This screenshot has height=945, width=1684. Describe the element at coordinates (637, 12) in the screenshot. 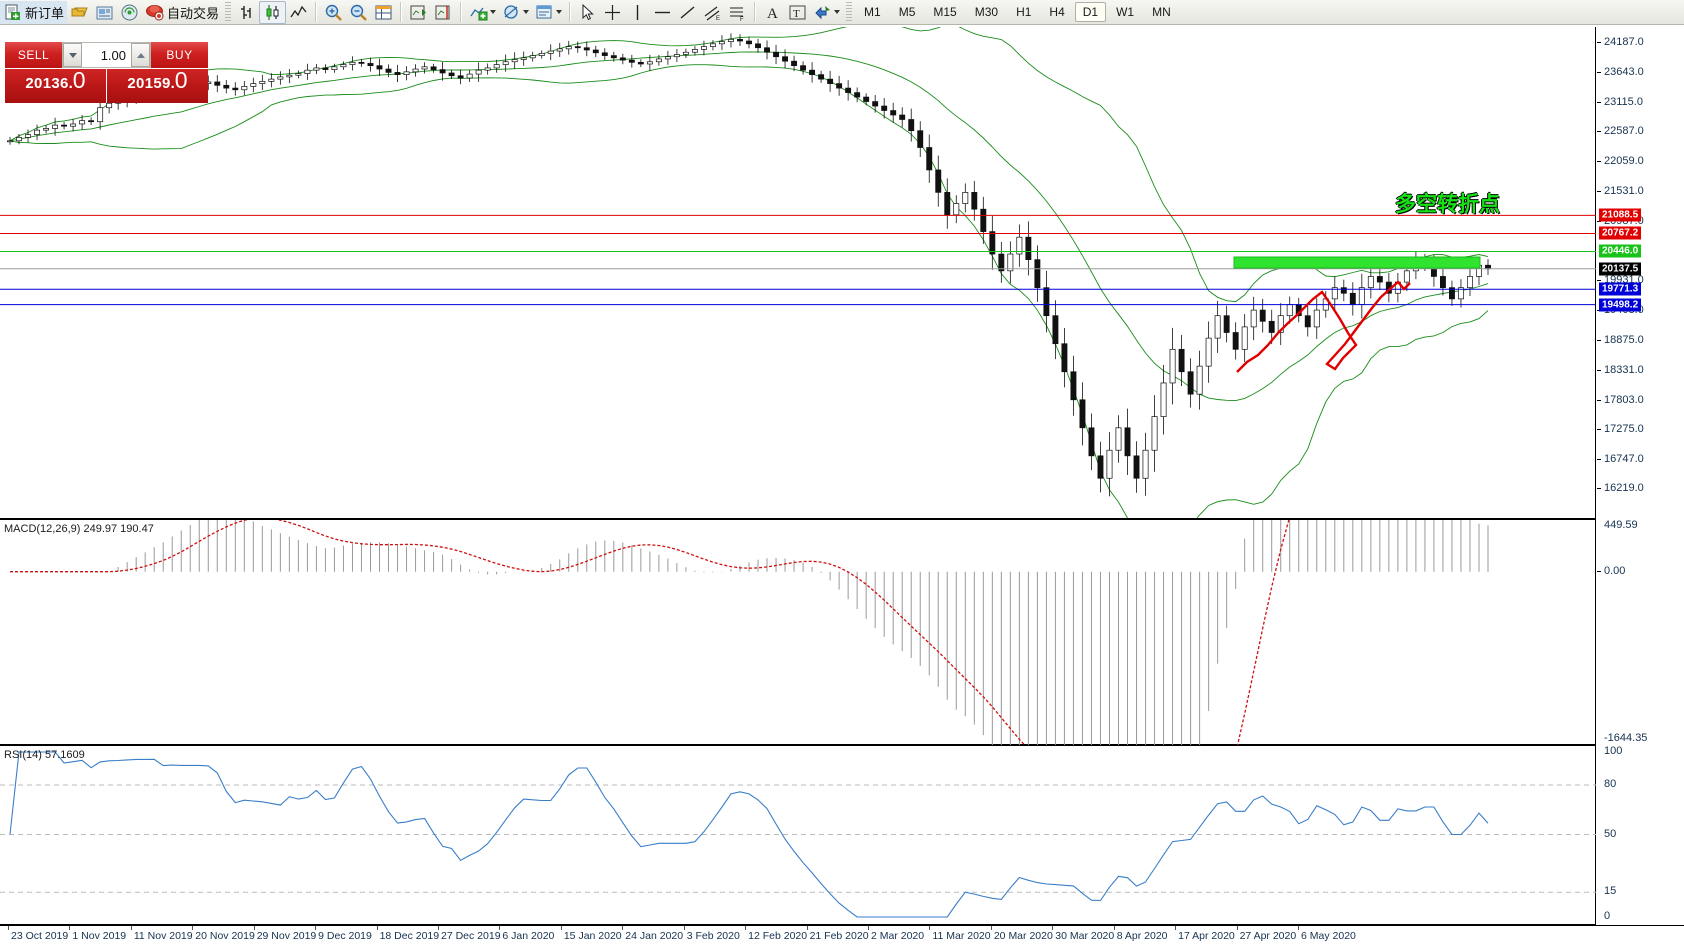

I see `vline-tool-button` at that location.